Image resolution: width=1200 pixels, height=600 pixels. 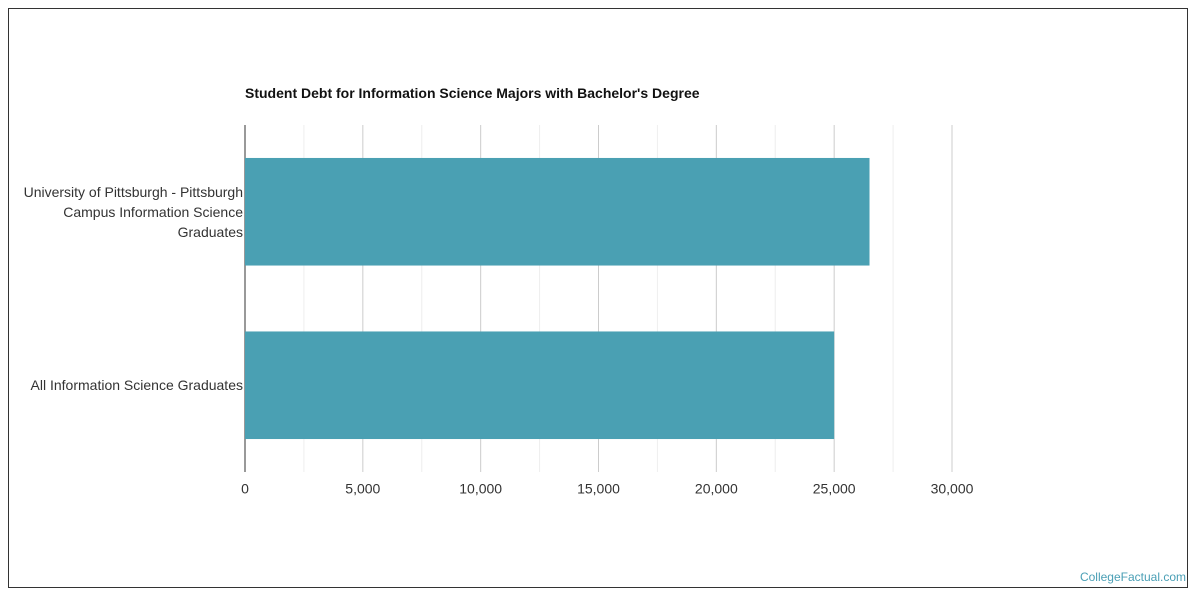 What do you see at coordinates (716, 489) in the screenshot?
I see `x-tick-label: 20,000` at bounding box center [716, 489].